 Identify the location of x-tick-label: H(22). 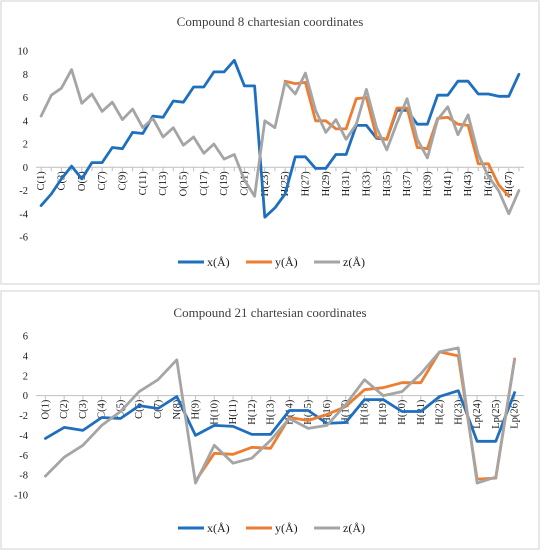
(440, 412).